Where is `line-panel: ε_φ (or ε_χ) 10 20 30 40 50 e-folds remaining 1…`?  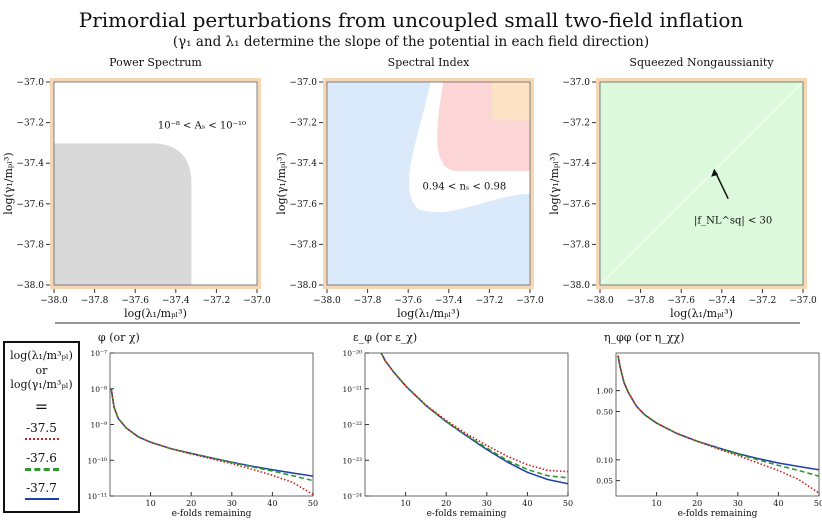
line-panel: ε_φ (or ε_χ) 10 20 30 40 50 e-folds remaining 1… is located at coordinates (457, 425).